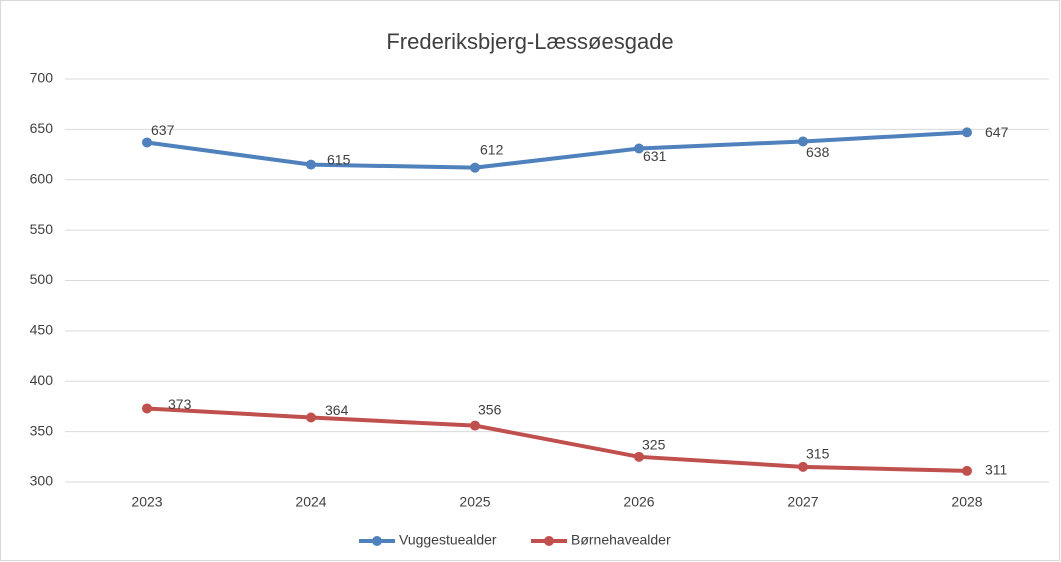  I want to click on data-label: 647, so click(997, 132).